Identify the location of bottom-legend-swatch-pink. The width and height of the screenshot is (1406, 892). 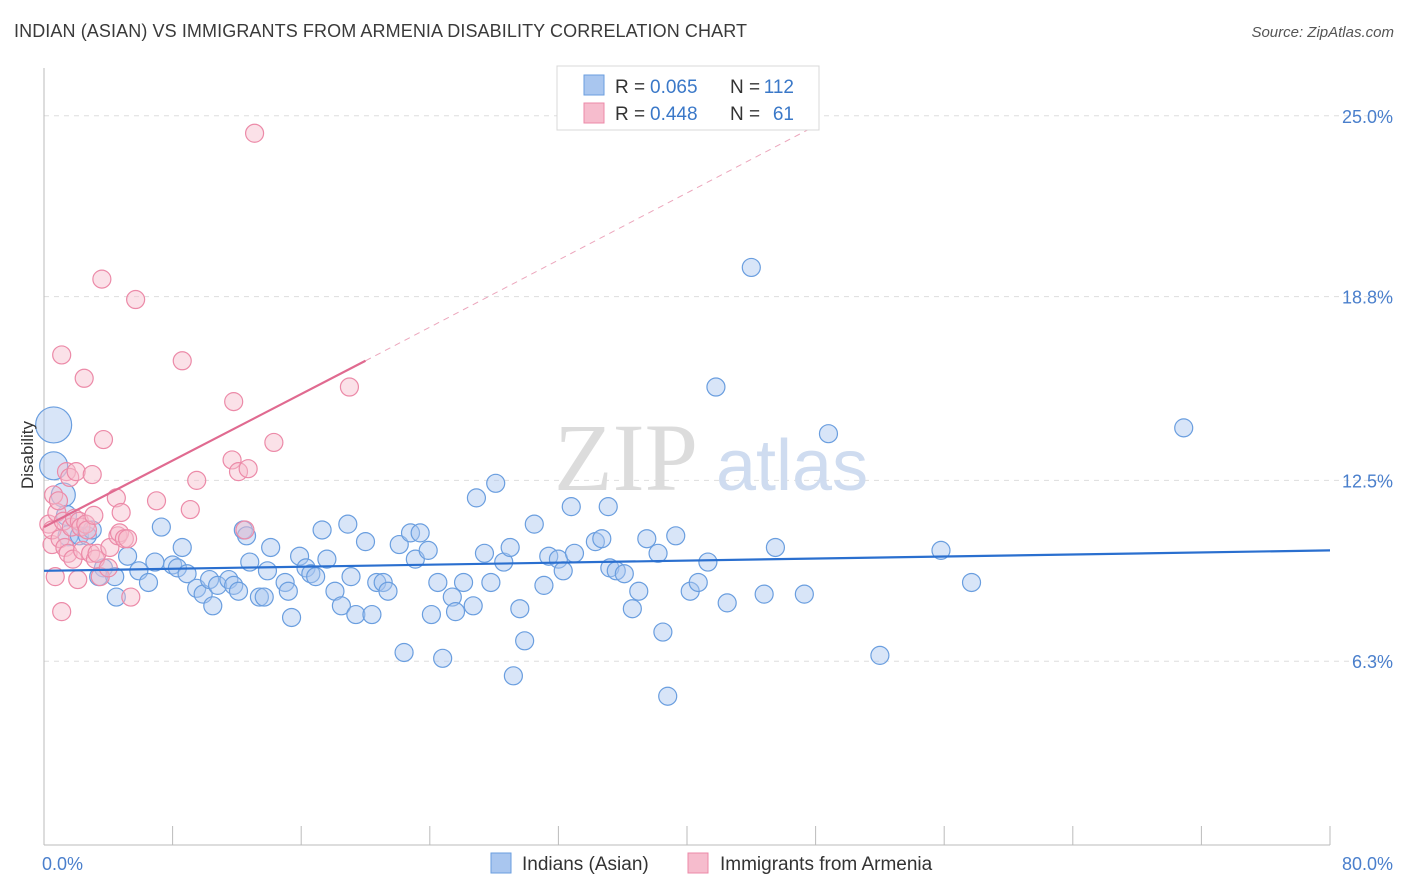
(698, 863).